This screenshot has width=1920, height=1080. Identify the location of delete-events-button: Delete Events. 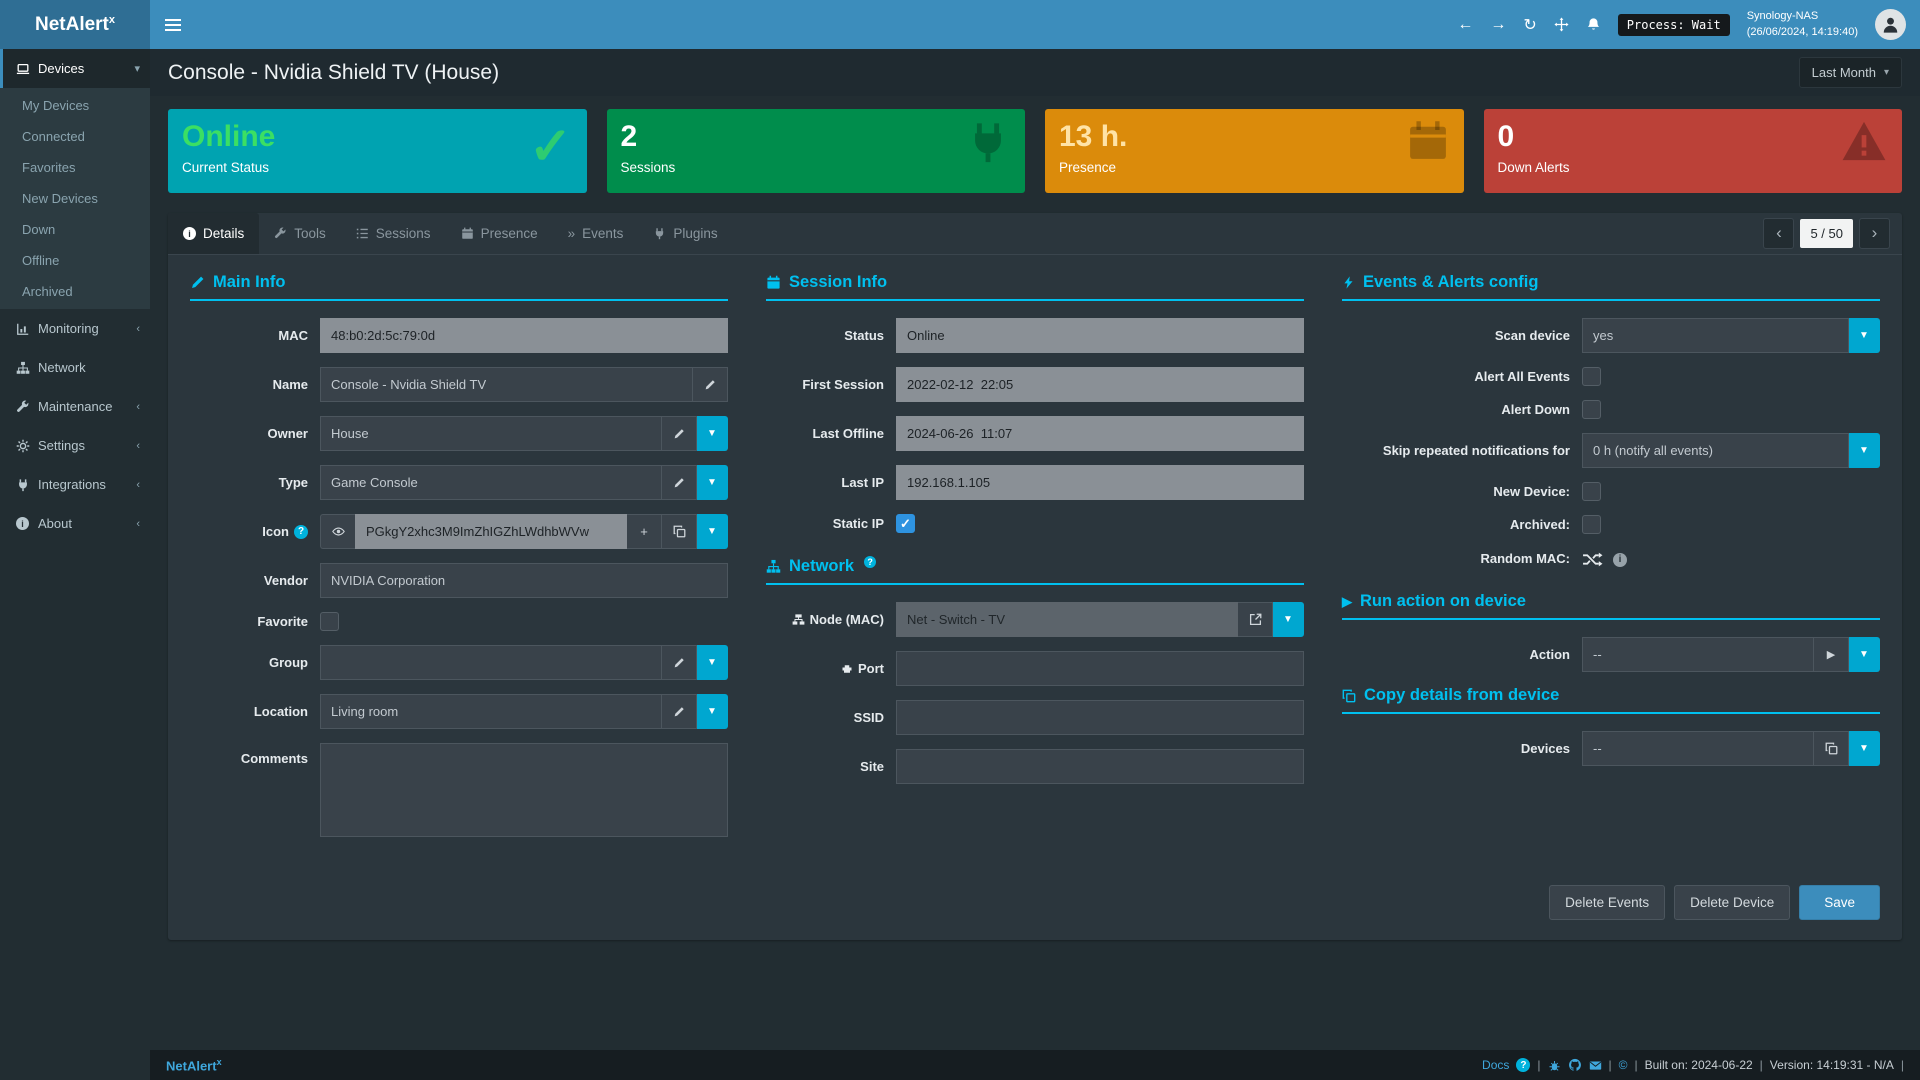
(1607, 902).